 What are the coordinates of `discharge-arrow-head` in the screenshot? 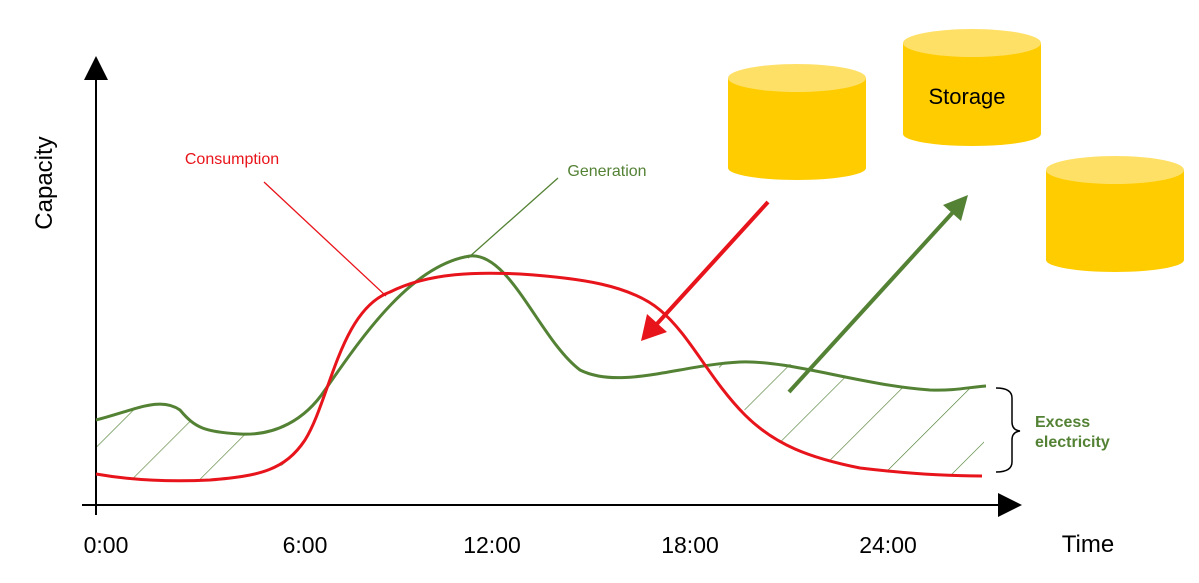 It's located at (654, 327).